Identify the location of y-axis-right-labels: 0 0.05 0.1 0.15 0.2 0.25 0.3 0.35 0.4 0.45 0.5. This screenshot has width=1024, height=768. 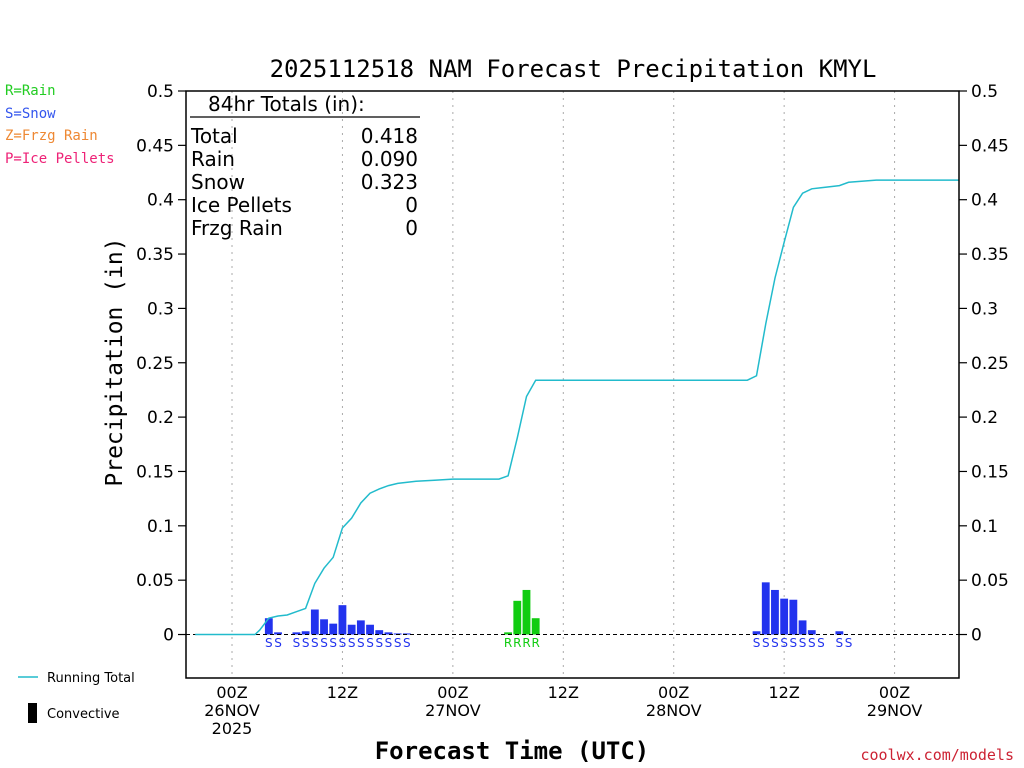
(984, 364).